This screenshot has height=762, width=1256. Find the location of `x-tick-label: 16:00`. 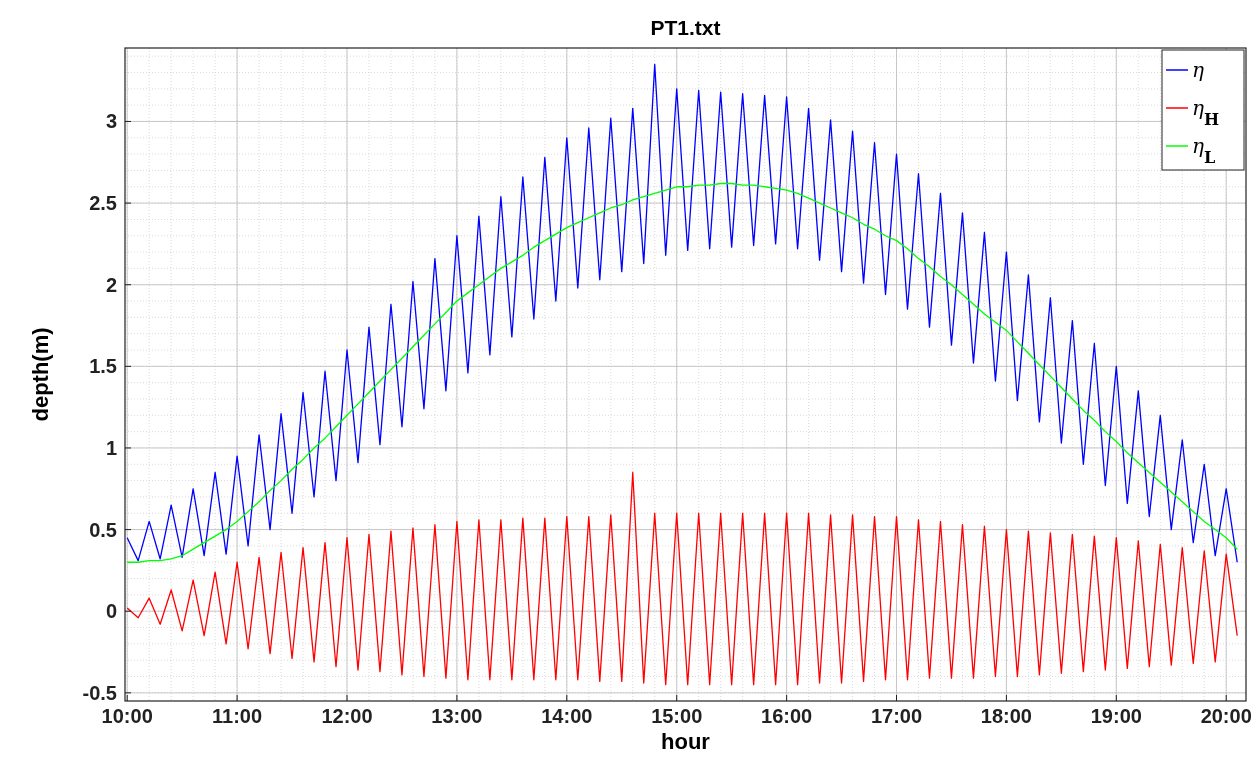

x-tick-label: 16:00 is located at coordinates (787, 716).